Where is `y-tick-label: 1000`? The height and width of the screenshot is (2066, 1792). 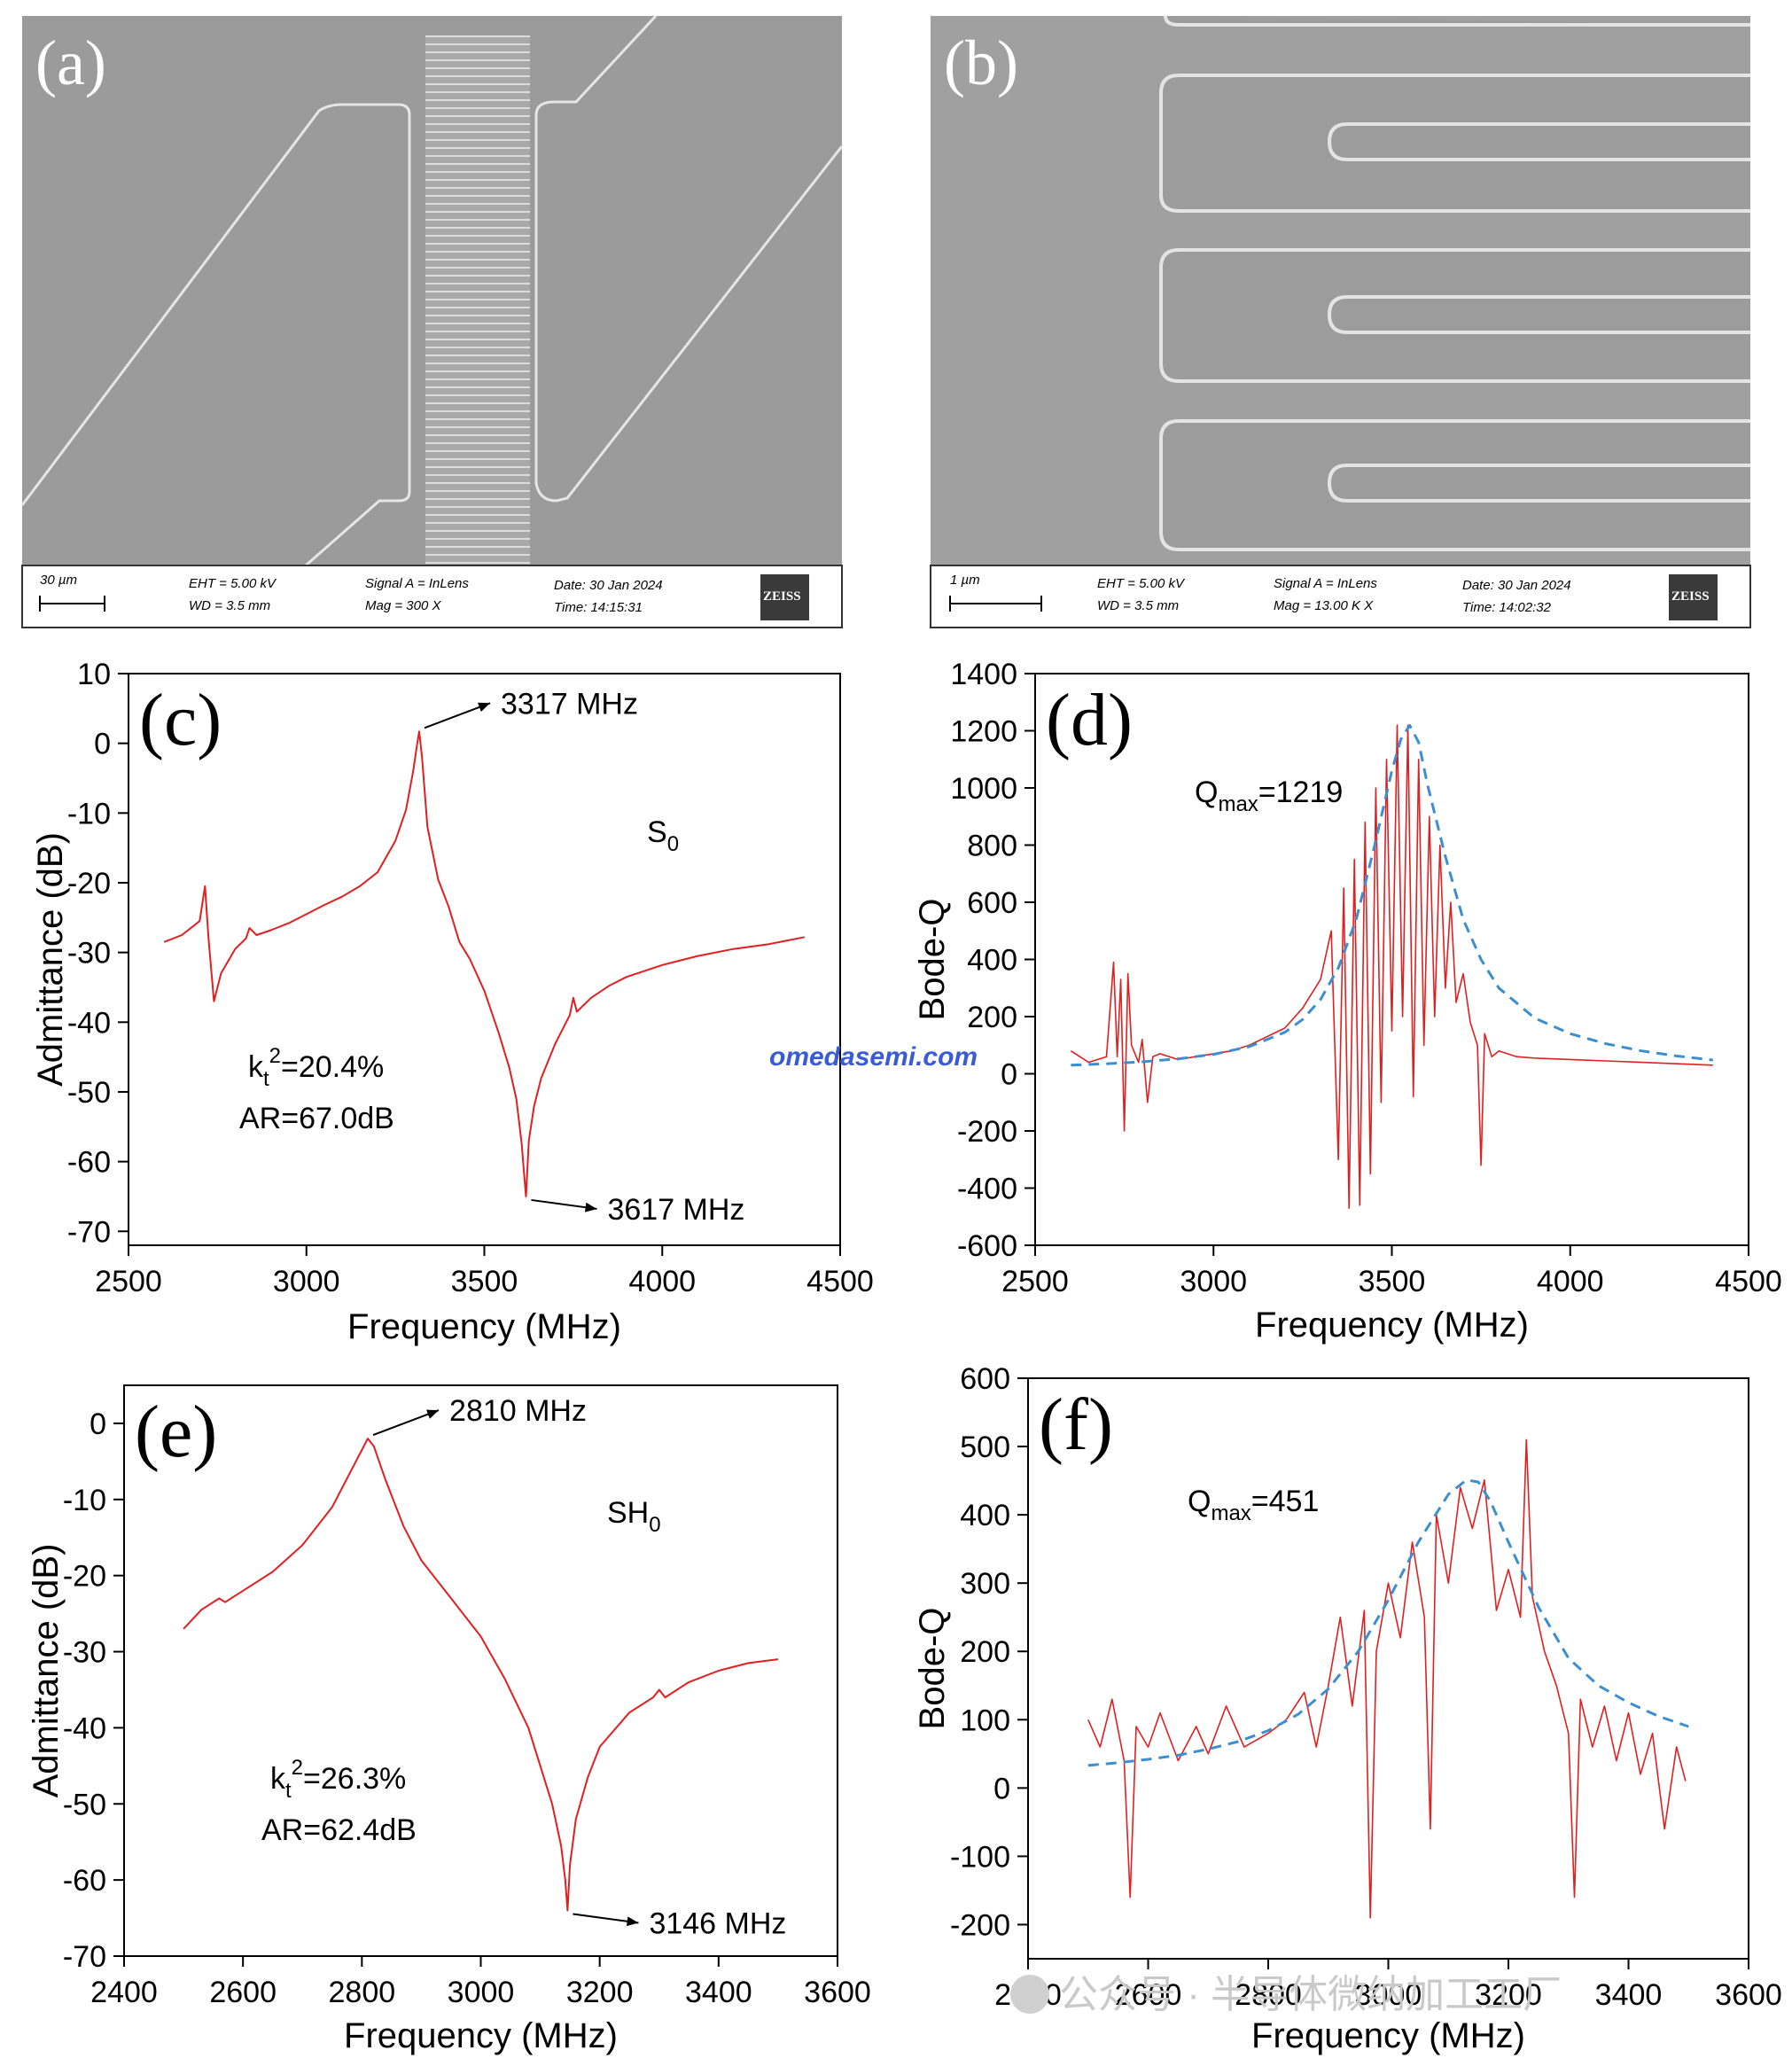 y-tick-label: 1000 is located at coordinates (983, 789).